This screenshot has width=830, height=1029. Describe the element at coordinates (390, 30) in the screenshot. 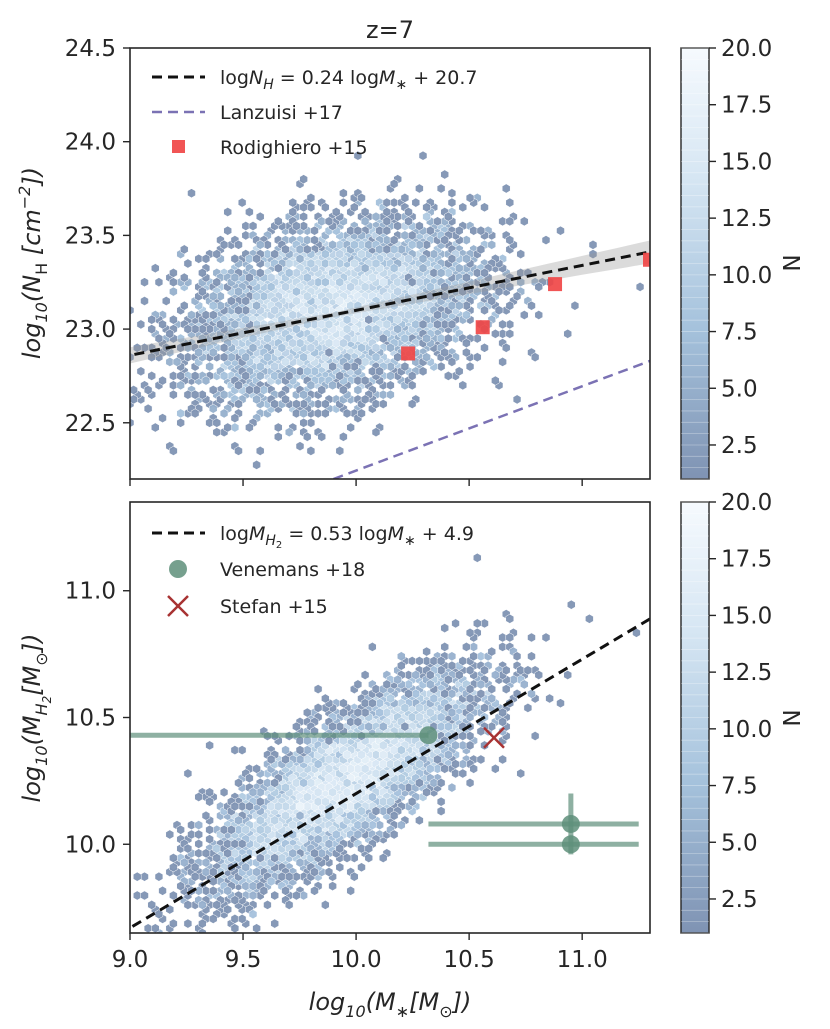

I see `figure-title: z=7` at that location.